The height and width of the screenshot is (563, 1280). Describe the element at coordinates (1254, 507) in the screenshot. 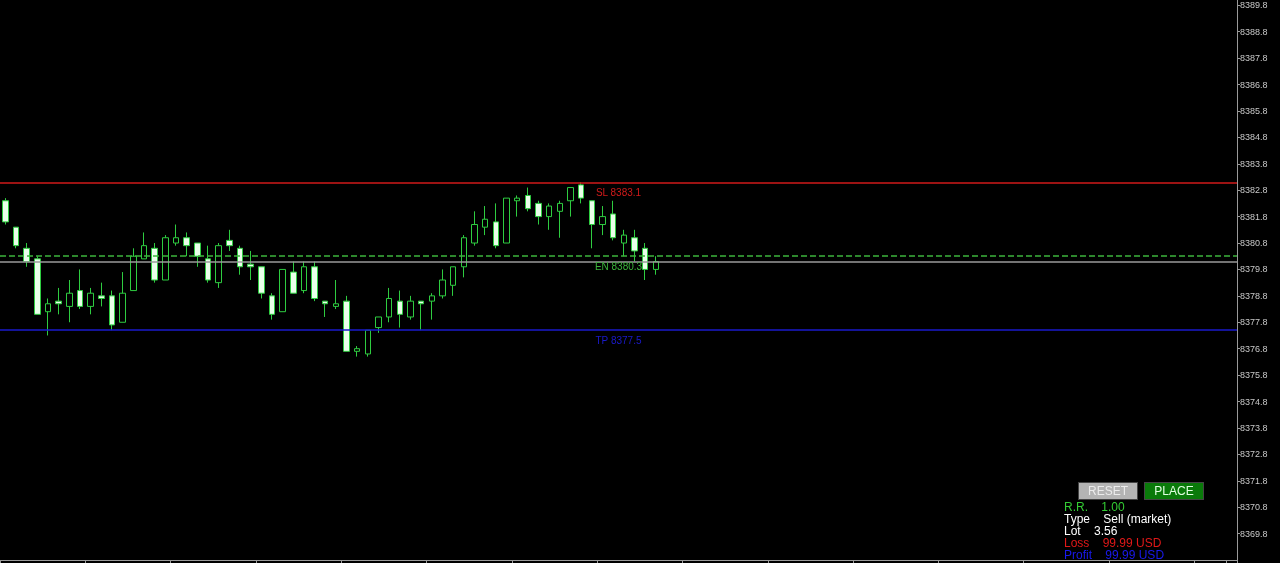

I see `y-tick-label: 8370.8` at that location.